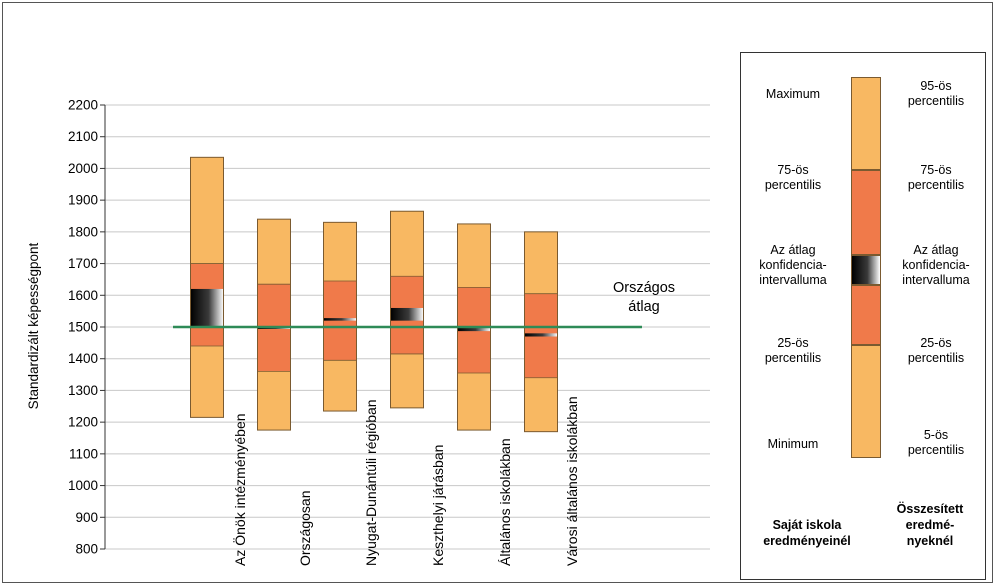  Describe the element at coordinates (305, 528) in the screenshot. I see `category-label-2: Országosan` at that location.